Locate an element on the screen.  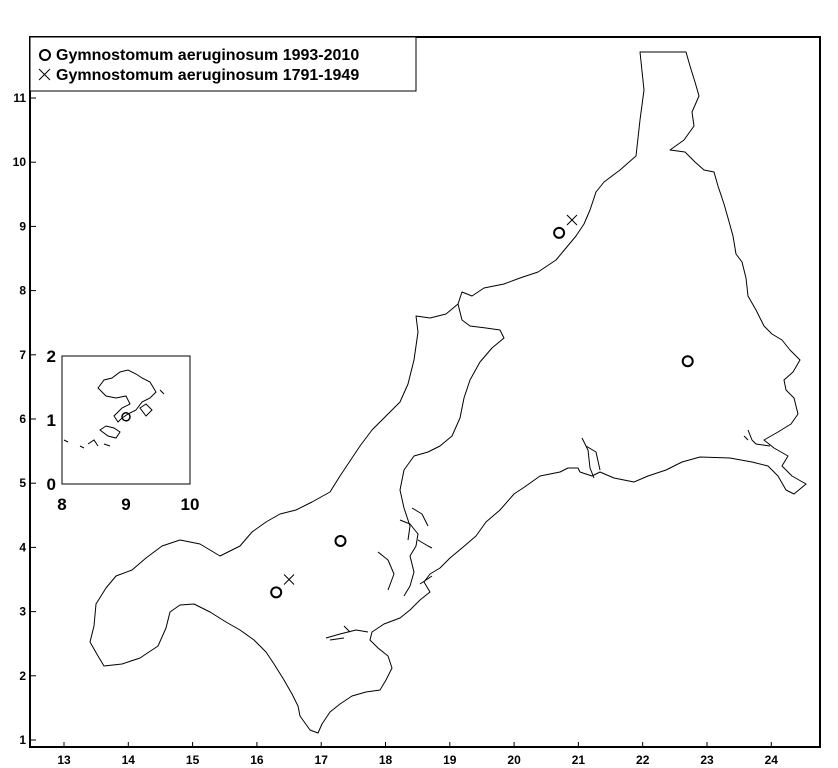
inset-frame is located at coordinates (126, 420).